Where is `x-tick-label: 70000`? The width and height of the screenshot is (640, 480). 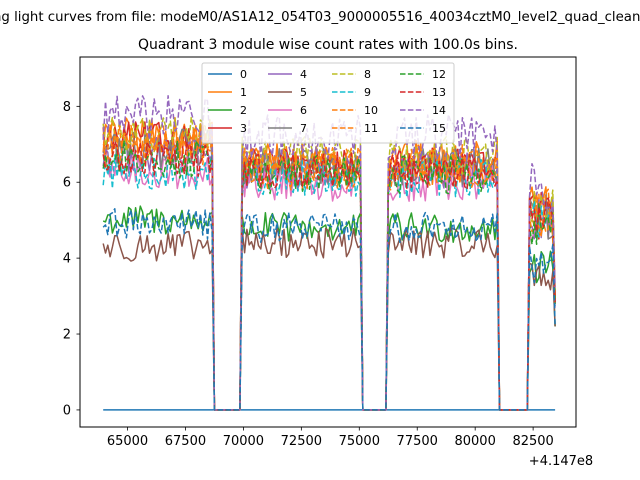
x-tick-label: 70000 is located at coordinates (243, 441).